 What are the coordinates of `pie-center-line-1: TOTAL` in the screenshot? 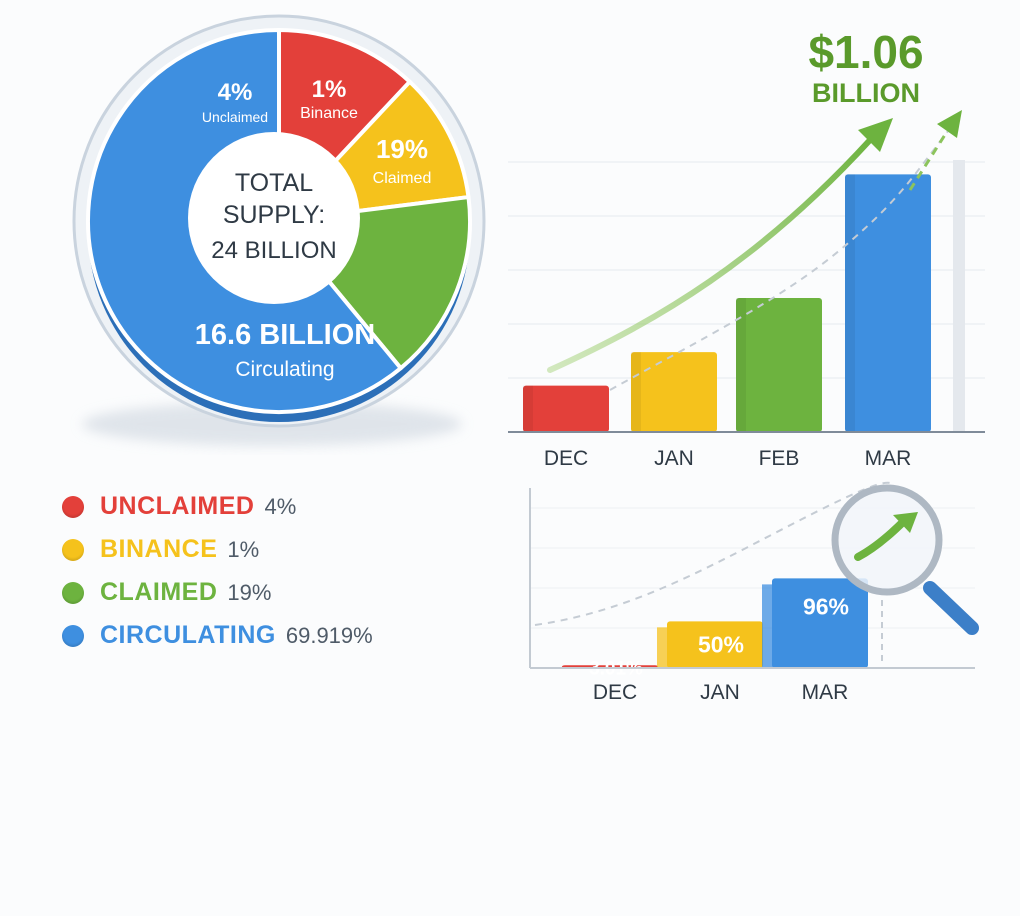 It's located at (274, 183).